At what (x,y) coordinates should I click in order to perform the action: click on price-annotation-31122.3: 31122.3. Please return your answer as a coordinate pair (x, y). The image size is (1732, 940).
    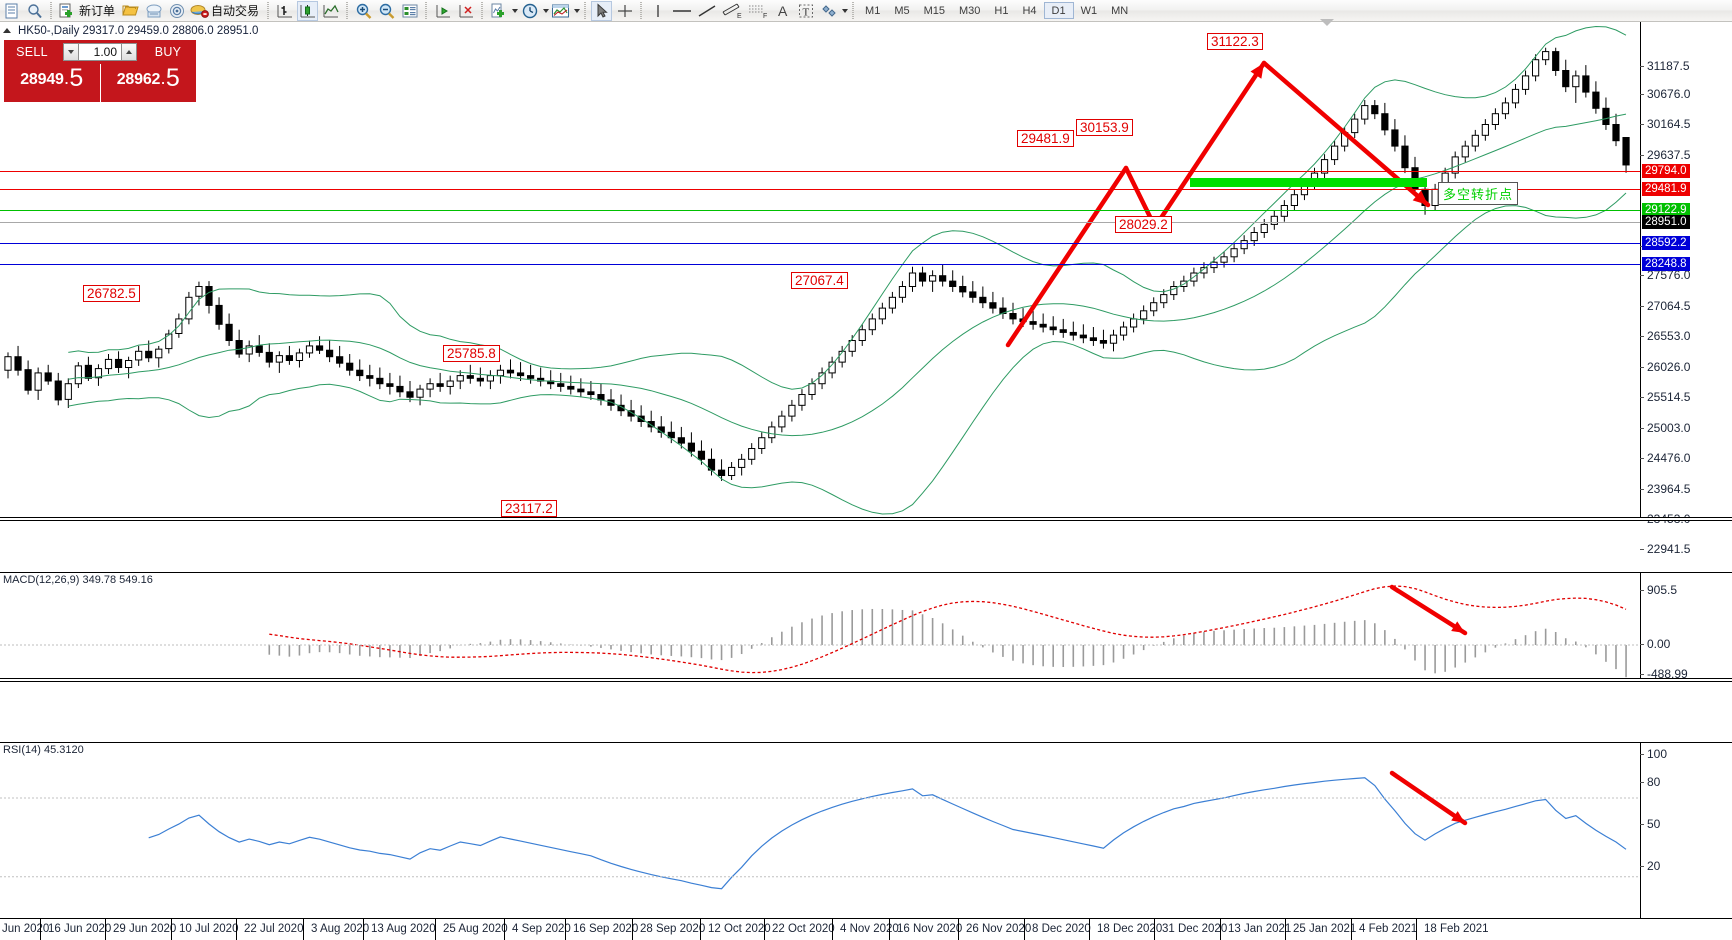
    Looking at the image, I should click on (1235, 41).